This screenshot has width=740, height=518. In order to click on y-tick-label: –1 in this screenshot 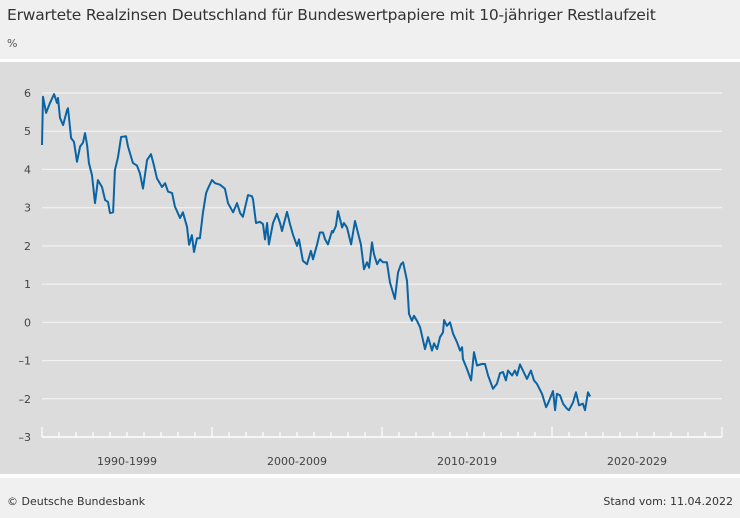, I will do `click(25, 361)`.